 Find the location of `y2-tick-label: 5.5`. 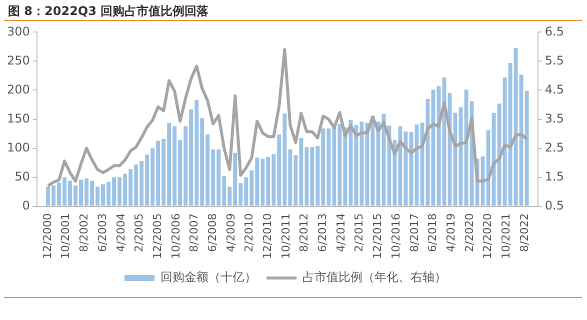

y2-tick-label: 5.5 is located at coordinates (554, 60).